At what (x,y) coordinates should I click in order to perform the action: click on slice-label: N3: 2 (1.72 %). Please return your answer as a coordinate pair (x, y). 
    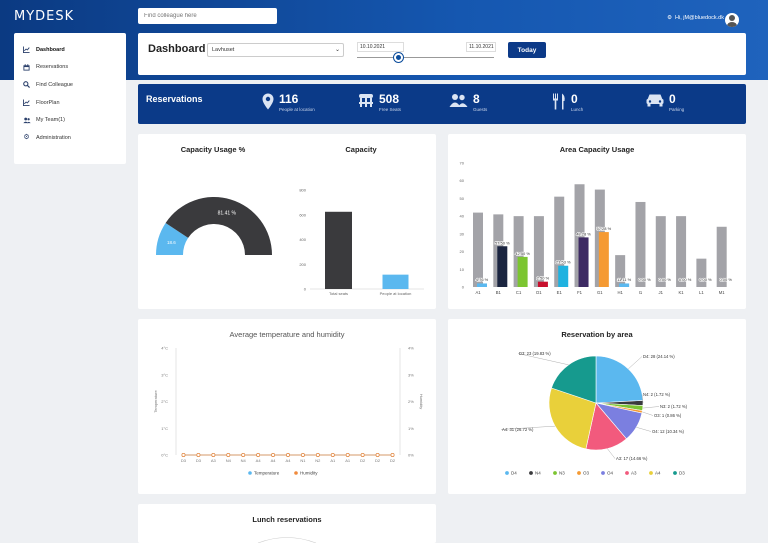
    Looking at the image, I should click on (674, 406).